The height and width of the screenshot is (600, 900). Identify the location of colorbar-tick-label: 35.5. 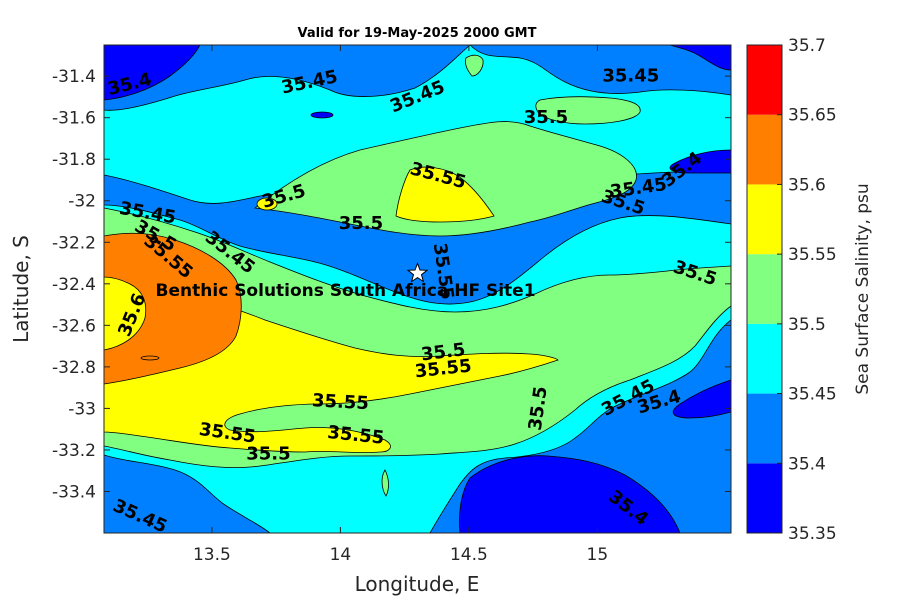
(807, 325).